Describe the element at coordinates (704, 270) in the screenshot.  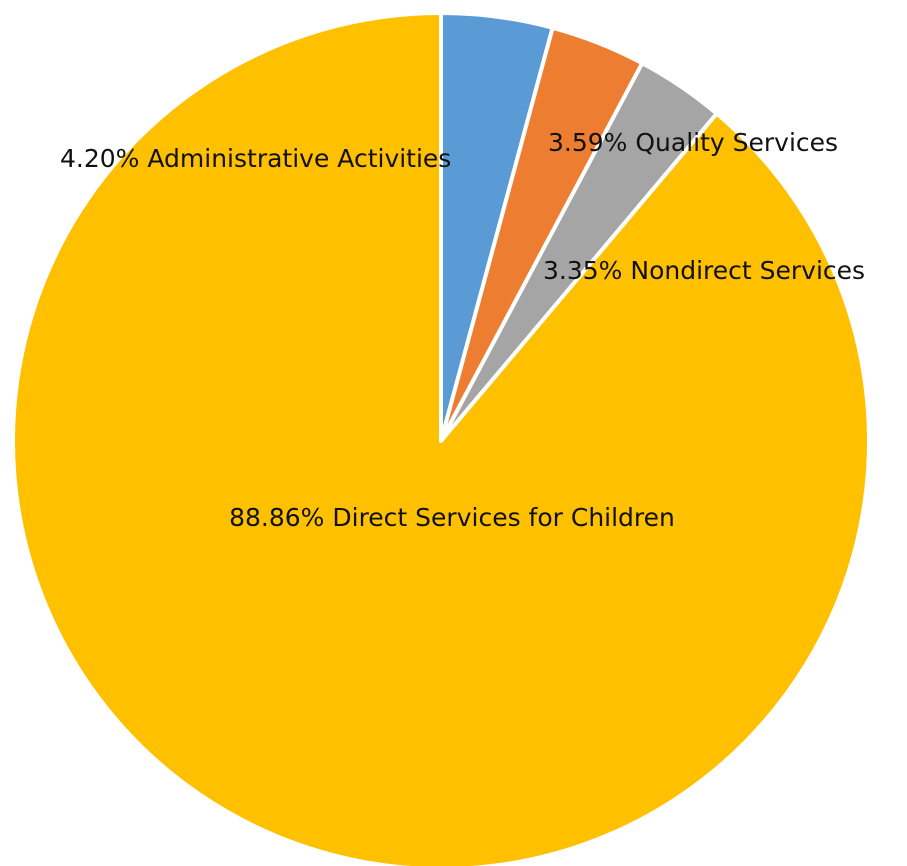
I see `data-label-nondirect-services: 3.35% Nondirect Services` at that location.